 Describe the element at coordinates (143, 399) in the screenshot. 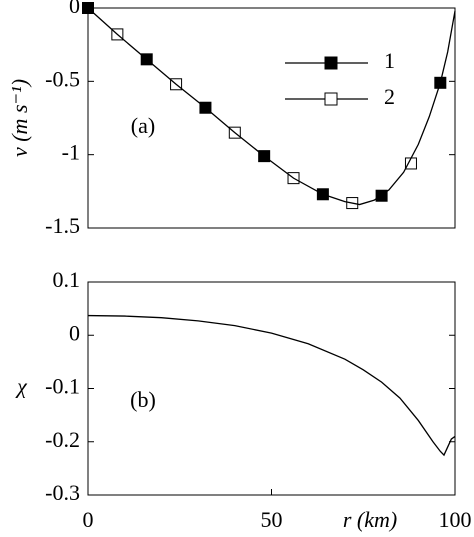

I see `panel-label: (b)` at that location.